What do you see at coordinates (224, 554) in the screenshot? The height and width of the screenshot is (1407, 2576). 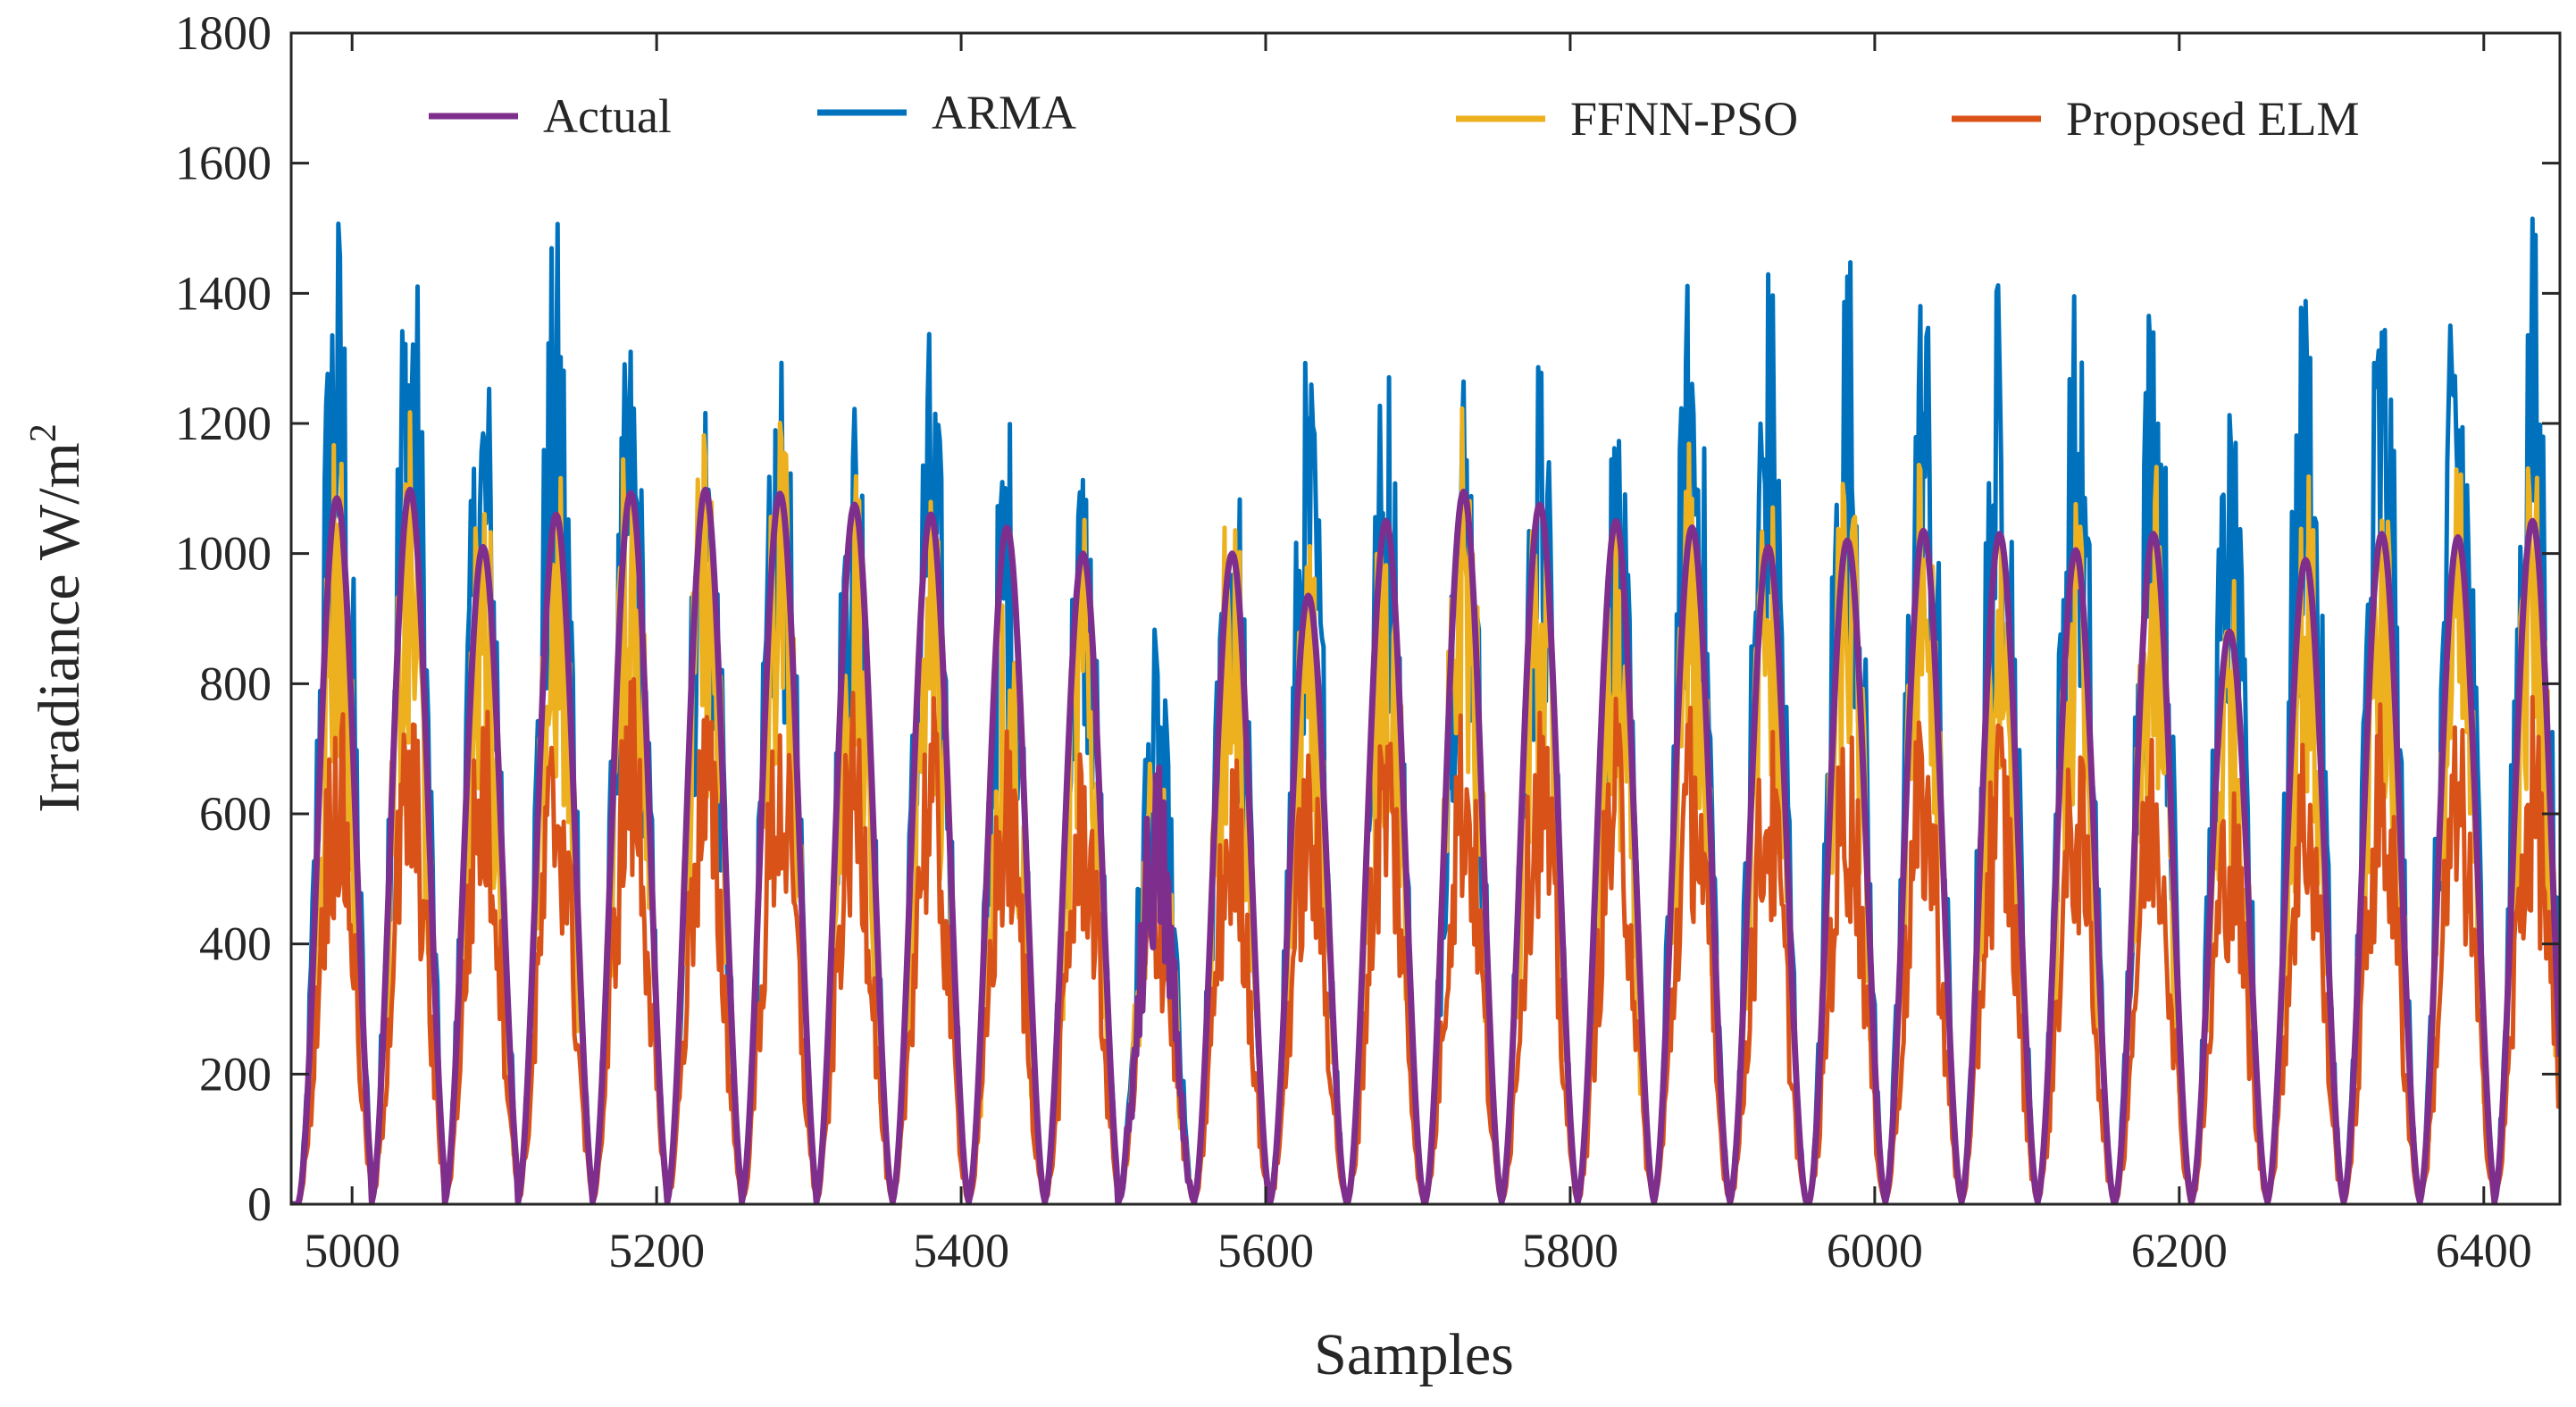 I see `y-tick-label: 1000` at bounding box center [224, 554].